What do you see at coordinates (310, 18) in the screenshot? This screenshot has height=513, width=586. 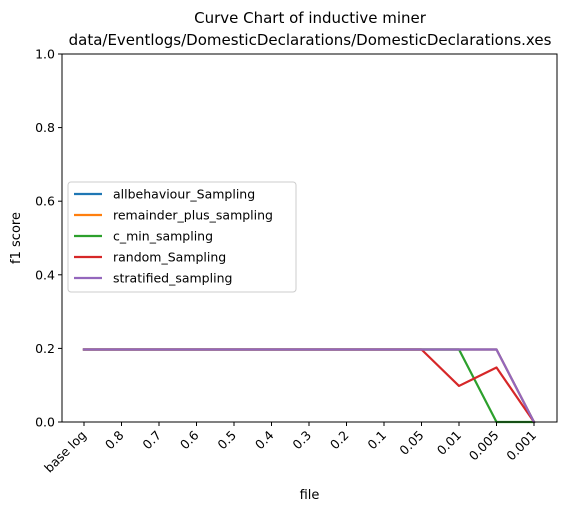 I see `chart-title: Curve Chart of inductive miner` at bounding box center [310, 18].